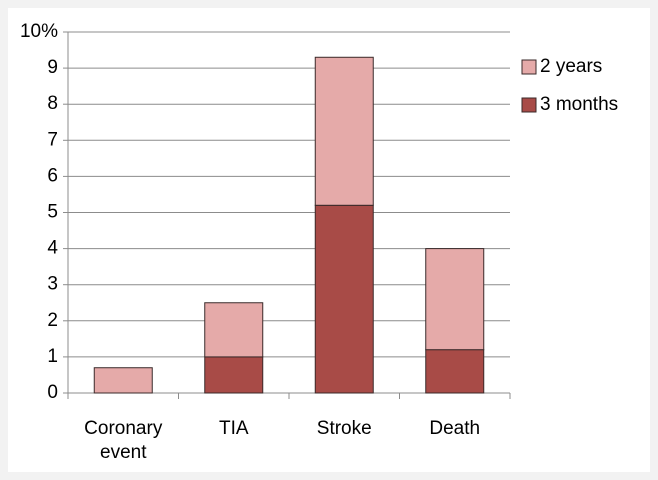 The width and height of the screenshot is (658, 480). What do you see at coordinates (52, 67) in the screenshot?
I see `y-tick-label: 9` at bounding box center [52, 67].